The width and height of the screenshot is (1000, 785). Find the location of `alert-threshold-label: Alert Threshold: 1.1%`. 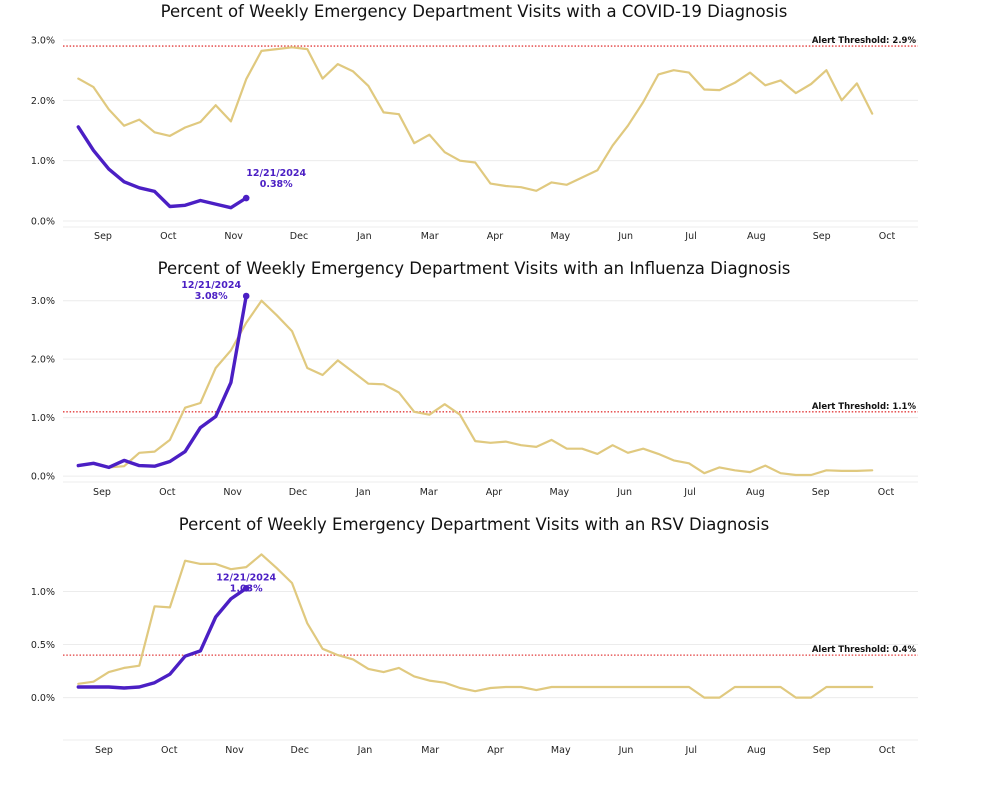

alert-threshold-label: Alert Threshold: 1.1% is located at coordinates (864, 407).